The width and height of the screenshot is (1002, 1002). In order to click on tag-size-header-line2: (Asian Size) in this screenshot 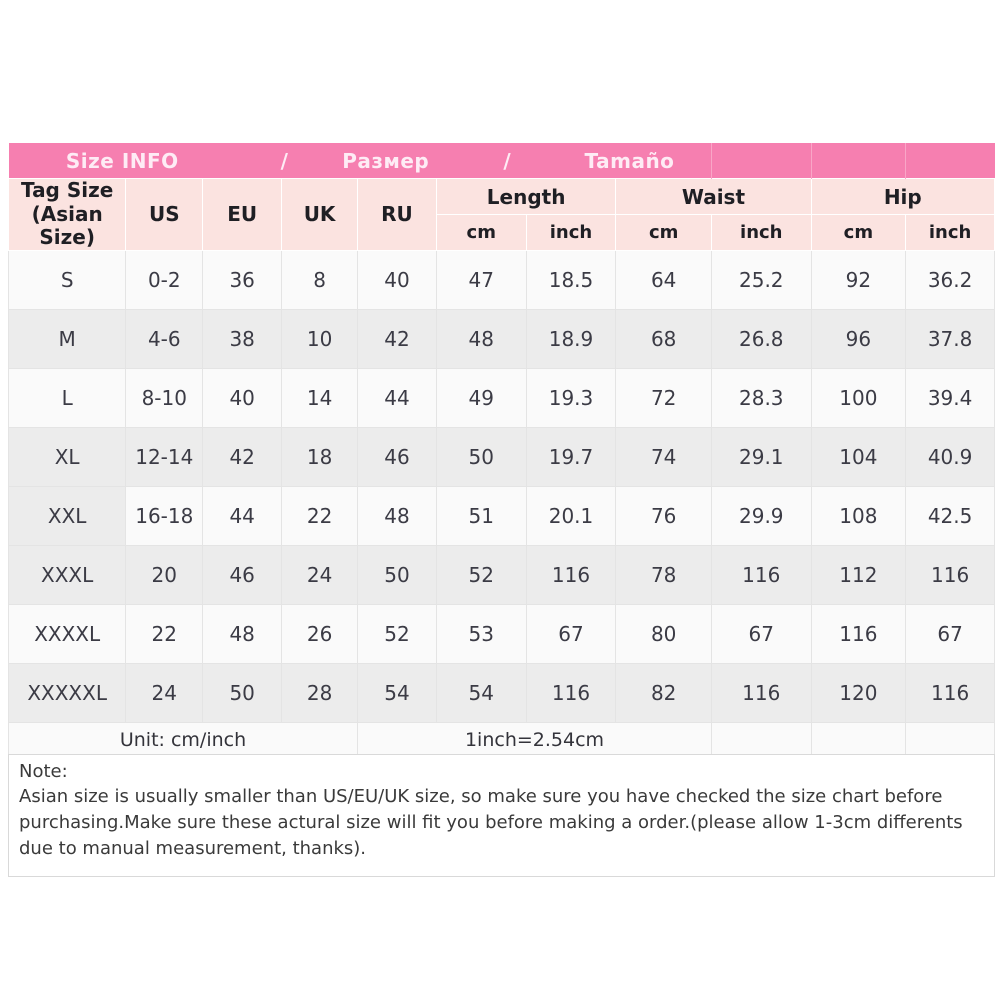, I will do `click(67, 225)`.